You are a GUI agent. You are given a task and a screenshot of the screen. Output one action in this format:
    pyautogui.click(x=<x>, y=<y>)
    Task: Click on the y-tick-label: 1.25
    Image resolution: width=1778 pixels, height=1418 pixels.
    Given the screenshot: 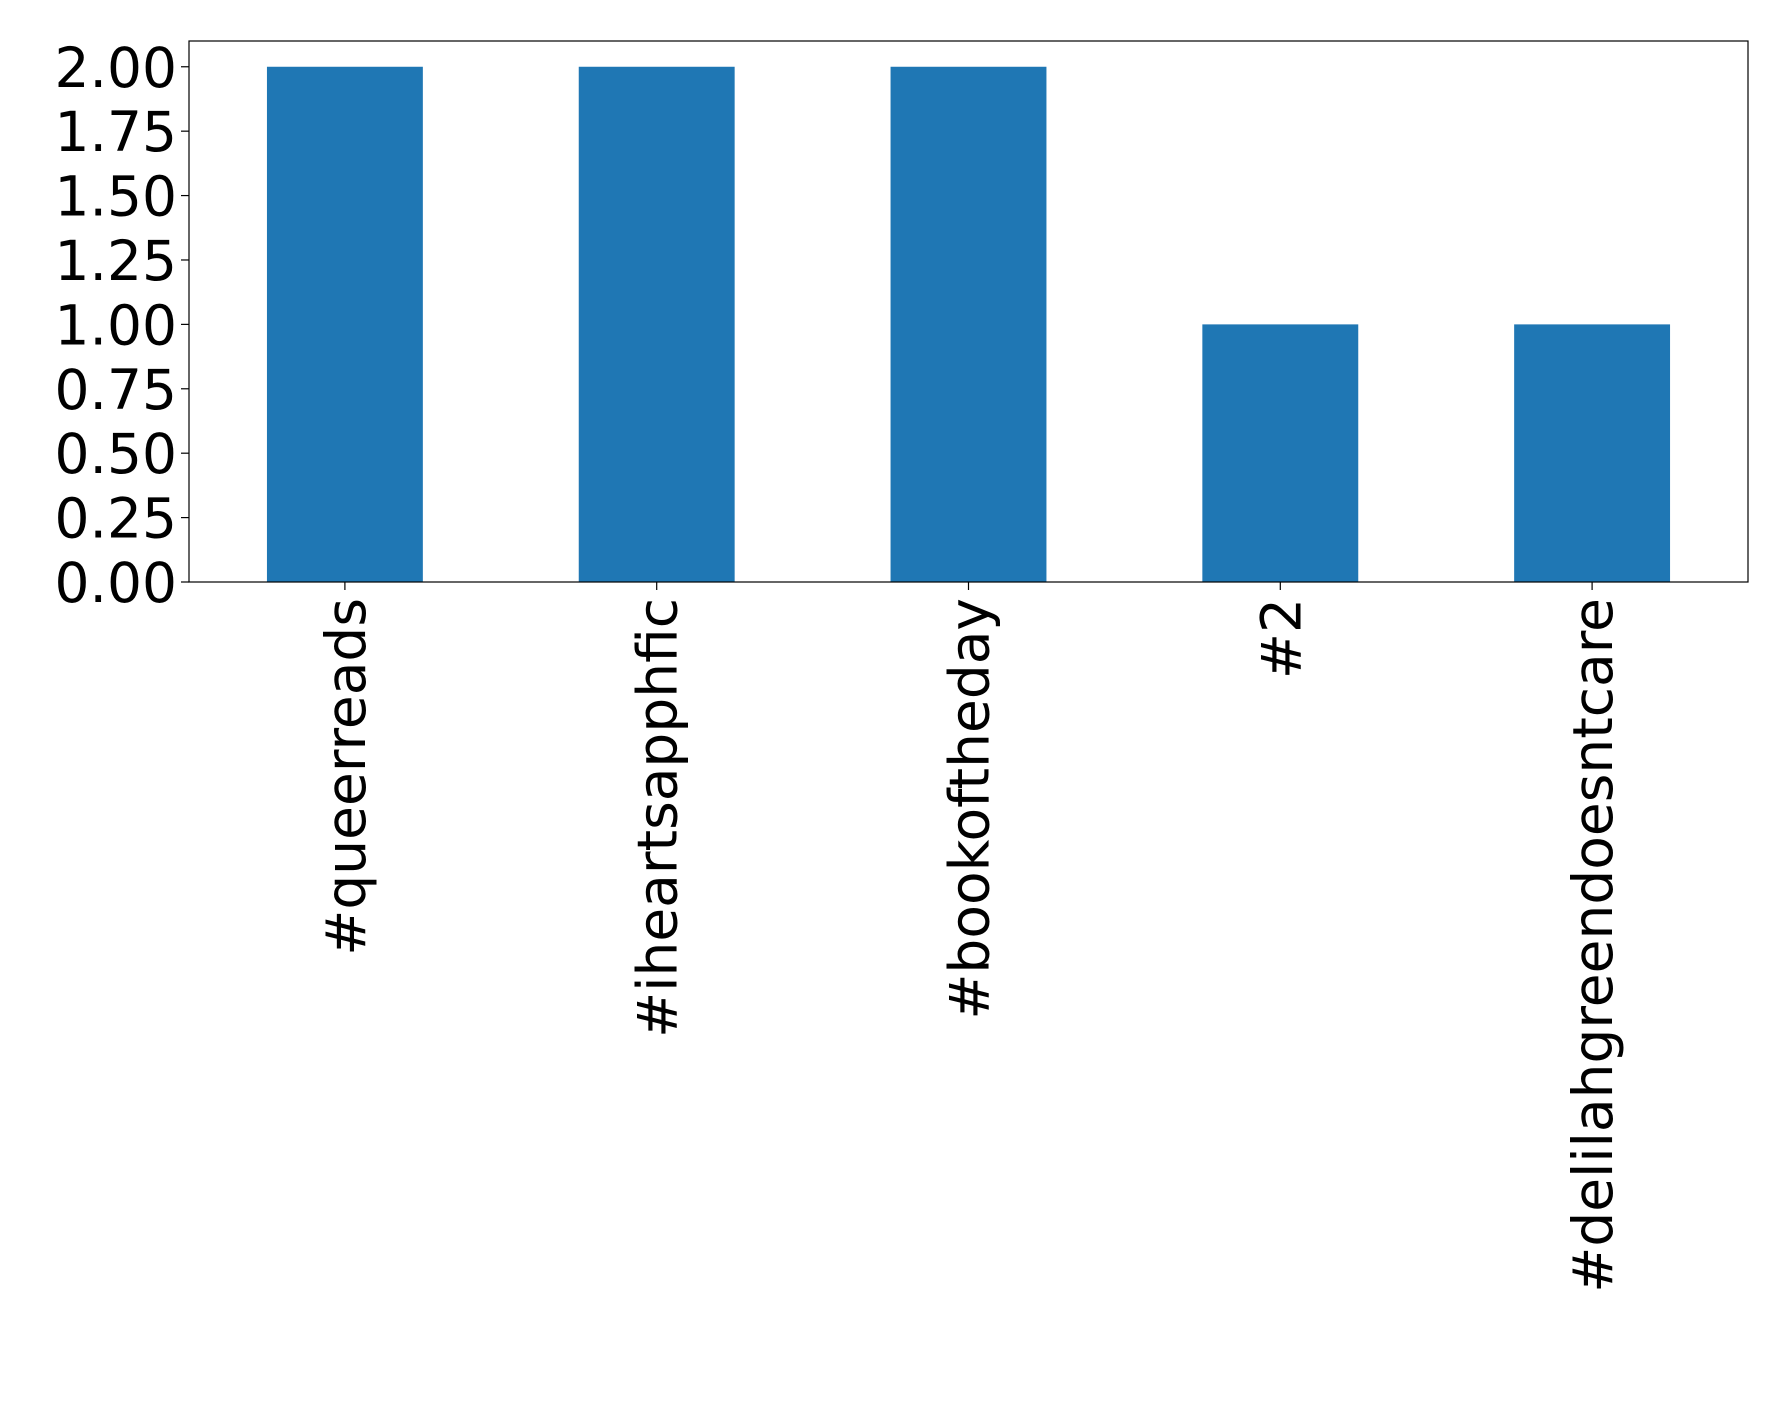 What is the action you would take?
    pyautogui.click(x=116, y=261)
    